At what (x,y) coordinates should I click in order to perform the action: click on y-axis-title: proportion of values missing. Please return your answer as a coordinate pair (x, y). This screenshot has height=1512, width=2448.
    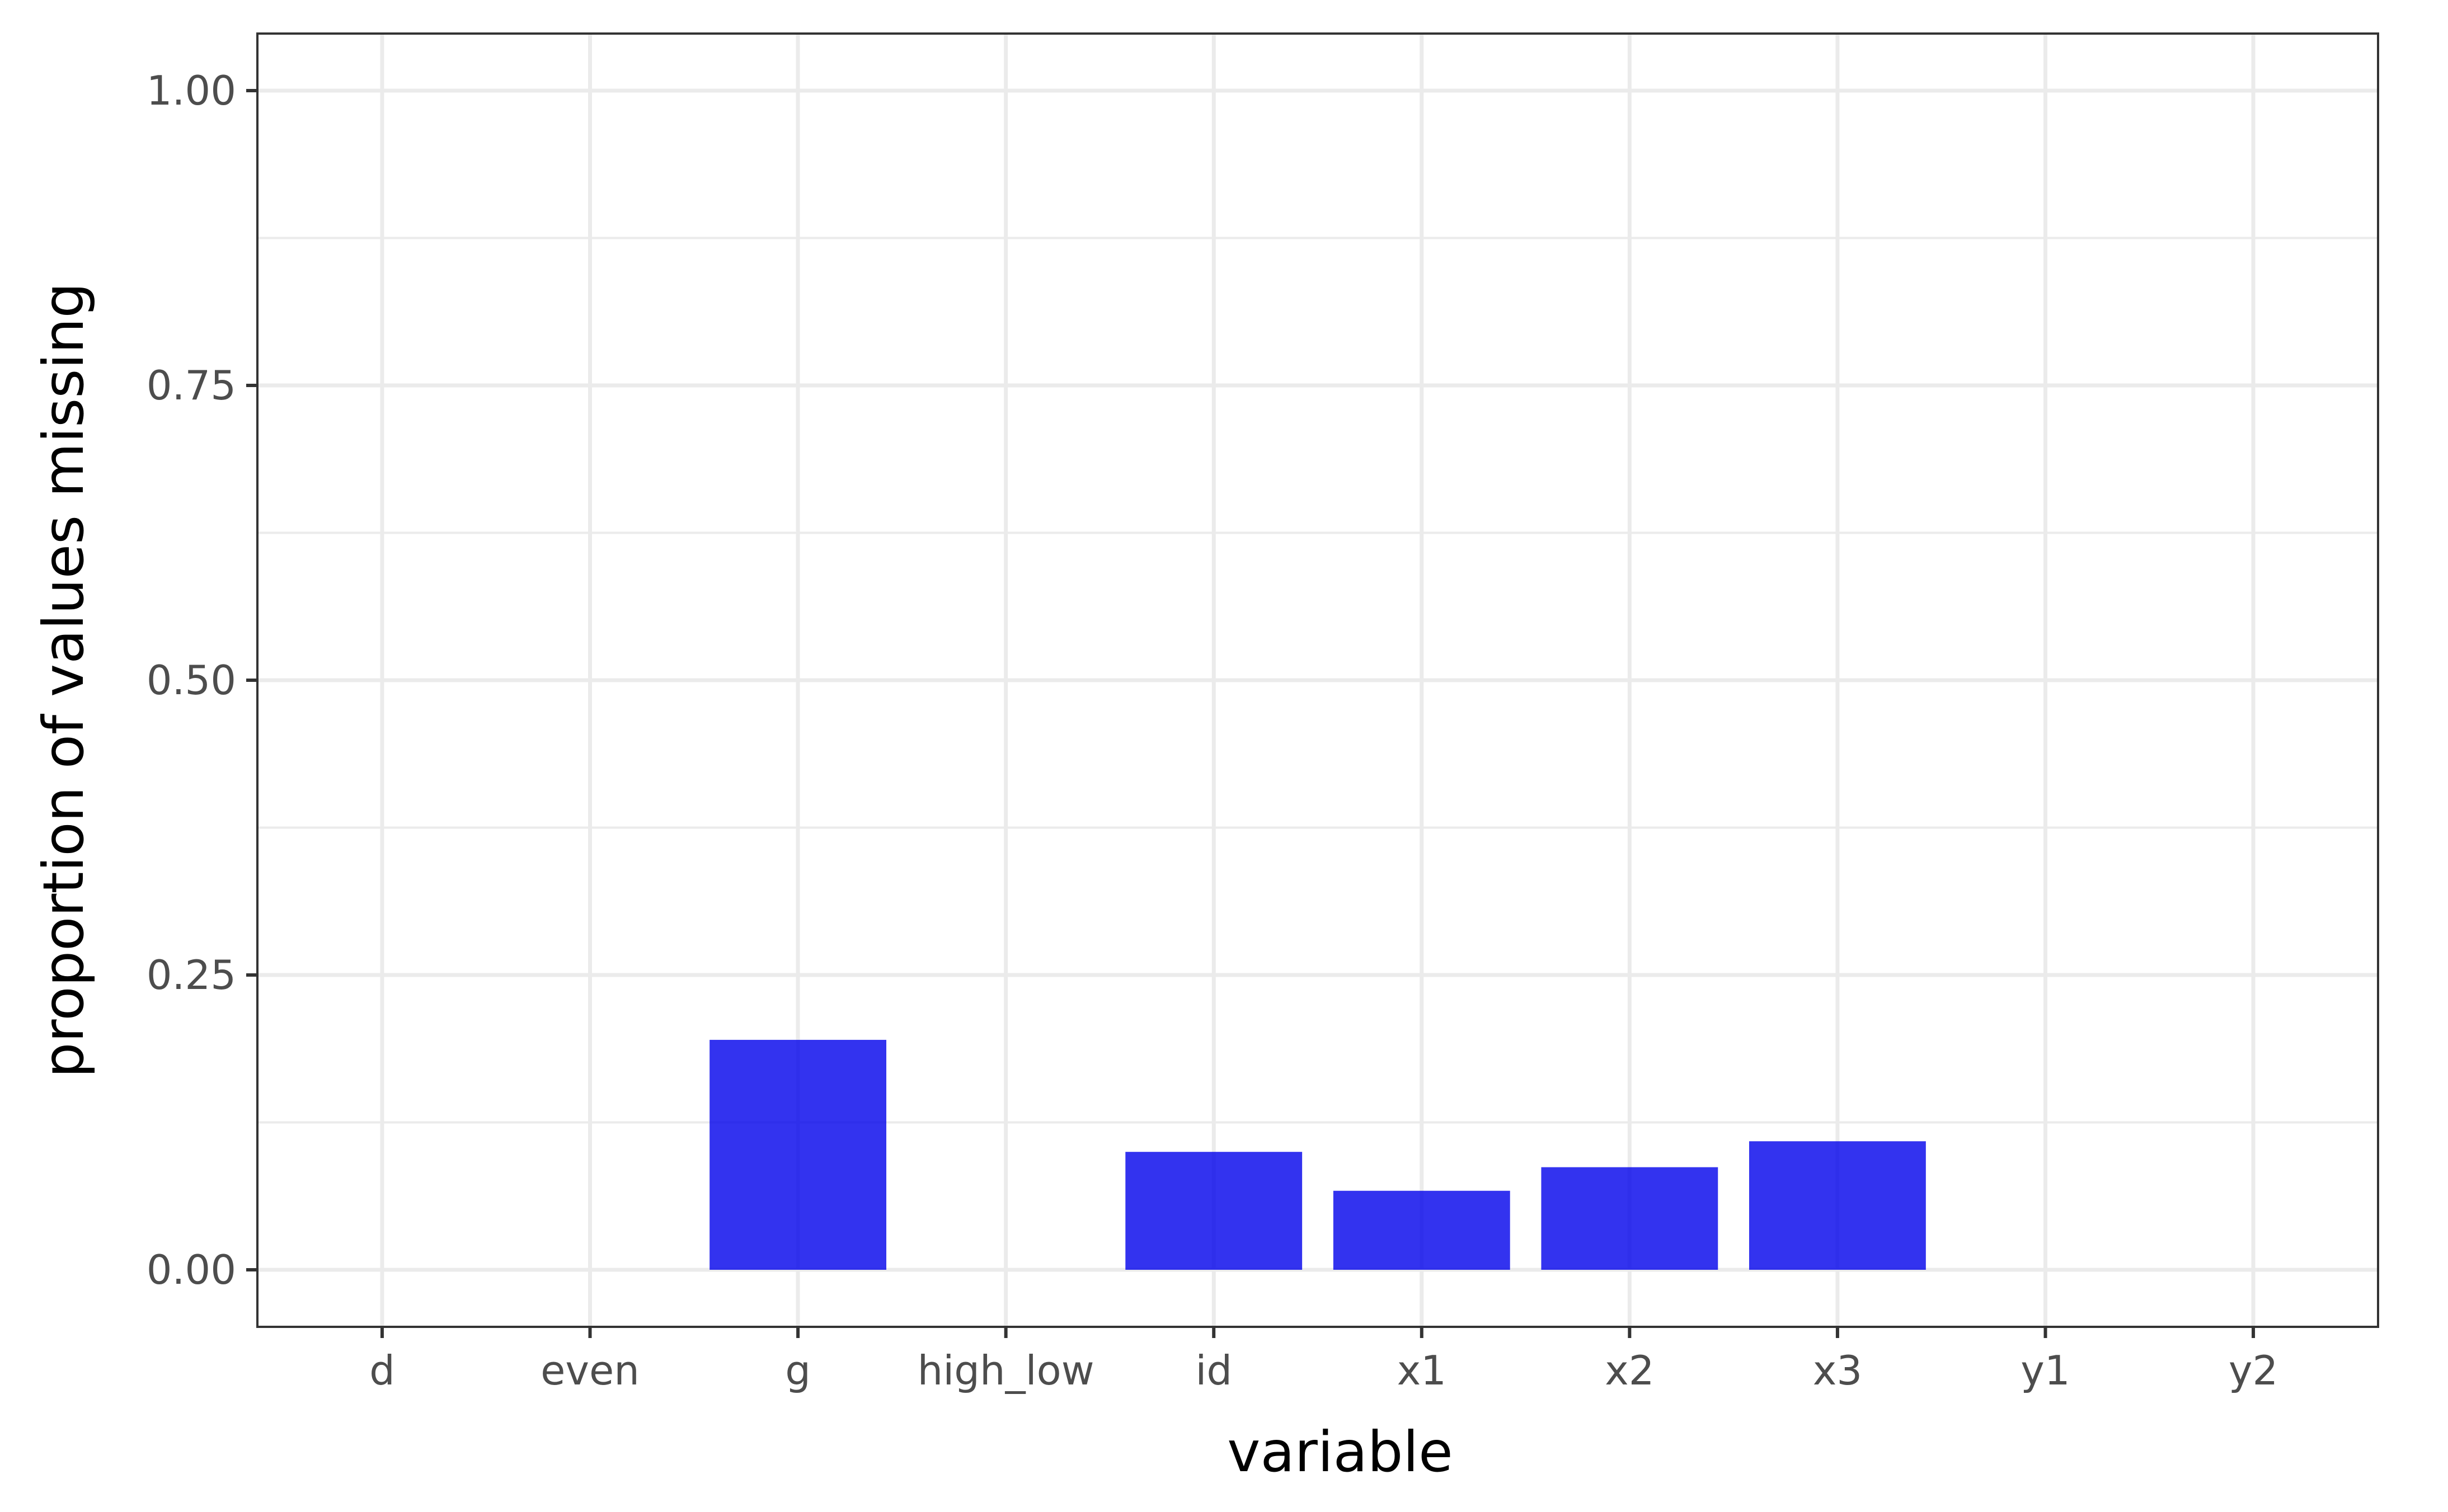
    Looking at the image, I should click on (63, 680).